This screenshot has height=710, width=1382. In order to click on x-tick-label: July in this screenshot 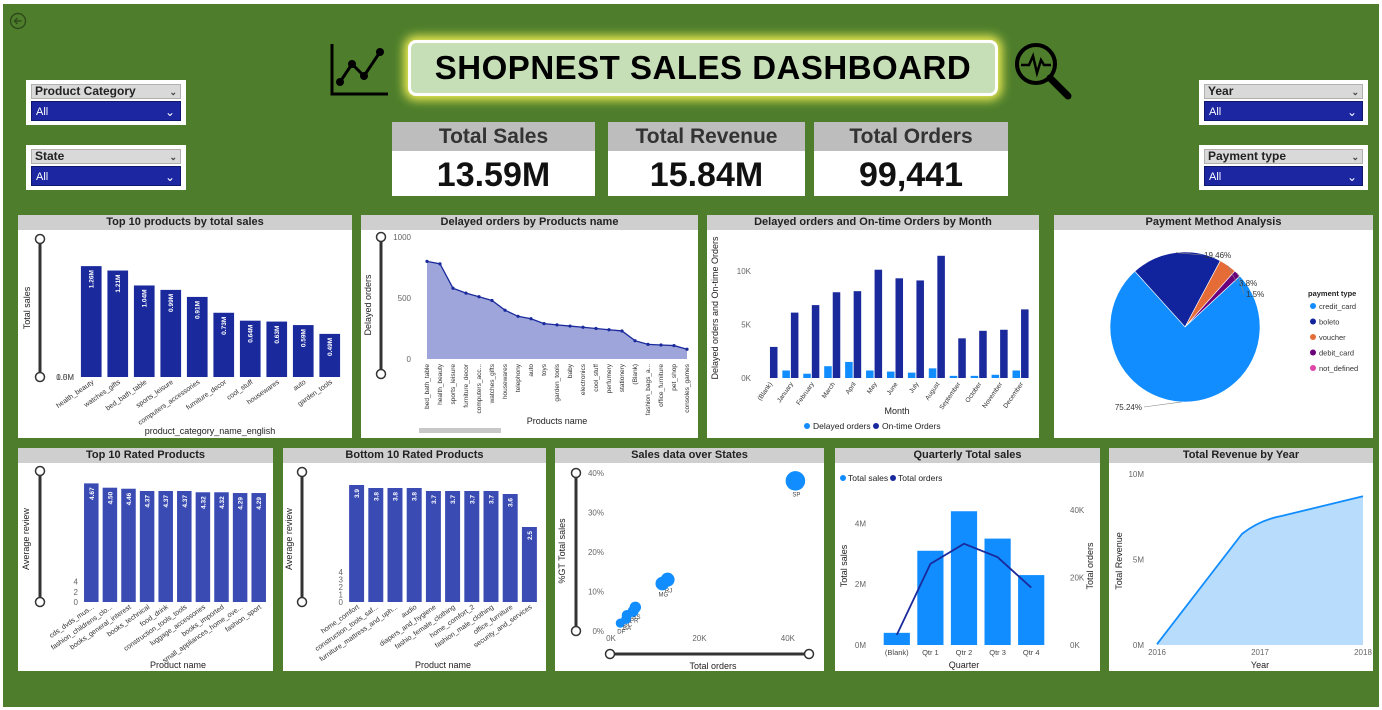, I will do `click(914, 388)`.